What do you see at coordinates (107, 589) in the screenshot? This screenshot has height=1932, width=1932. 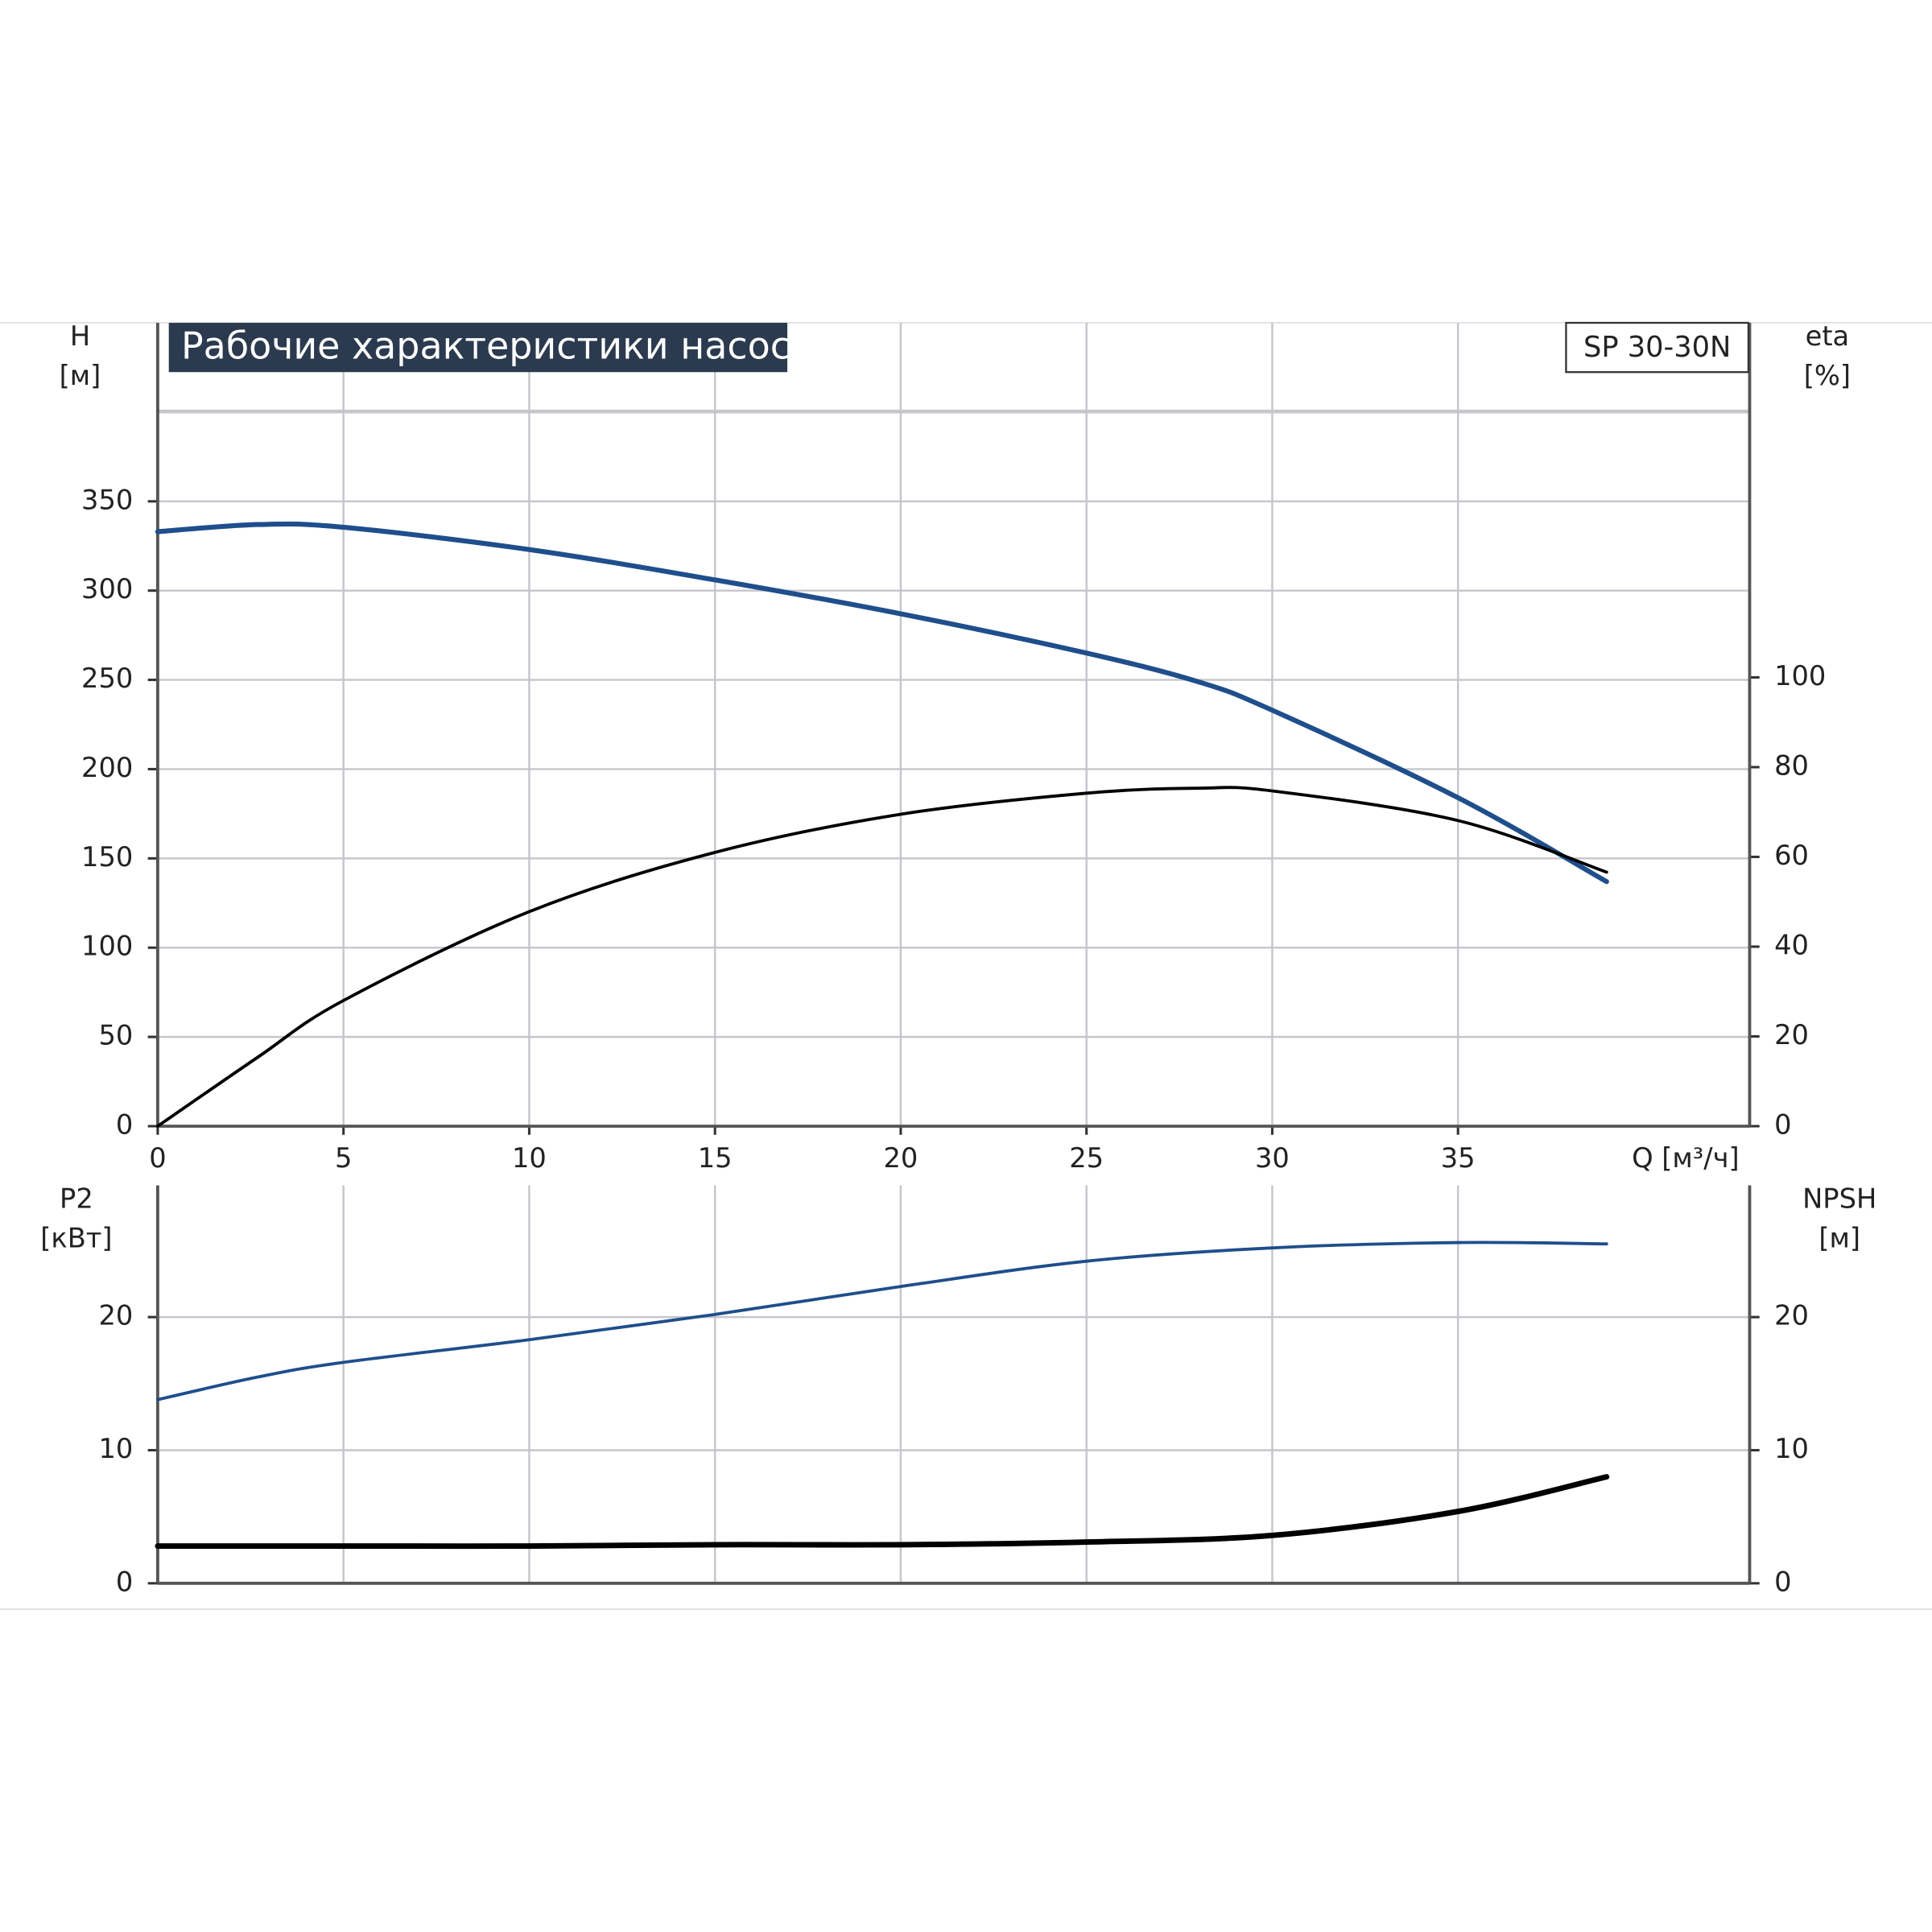 I see `y-tick-label: 300` at bounding box center [107, 589].